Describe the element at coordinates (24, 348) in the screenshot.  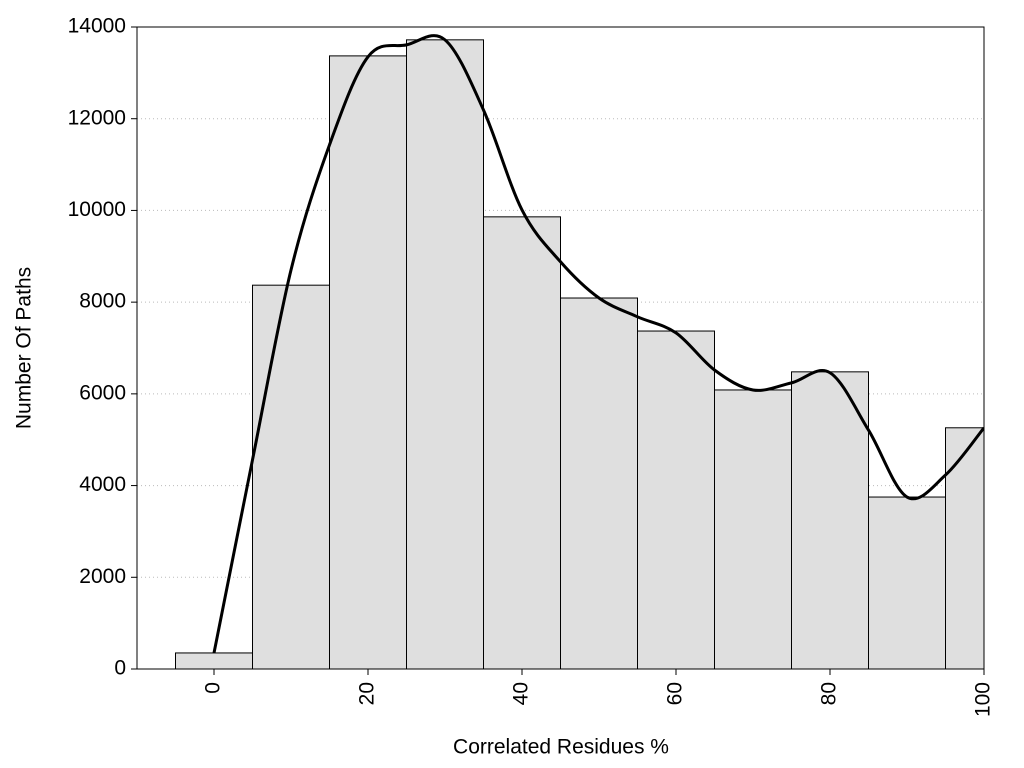
I see `y-axis-label: Number Of Paths` at that location.